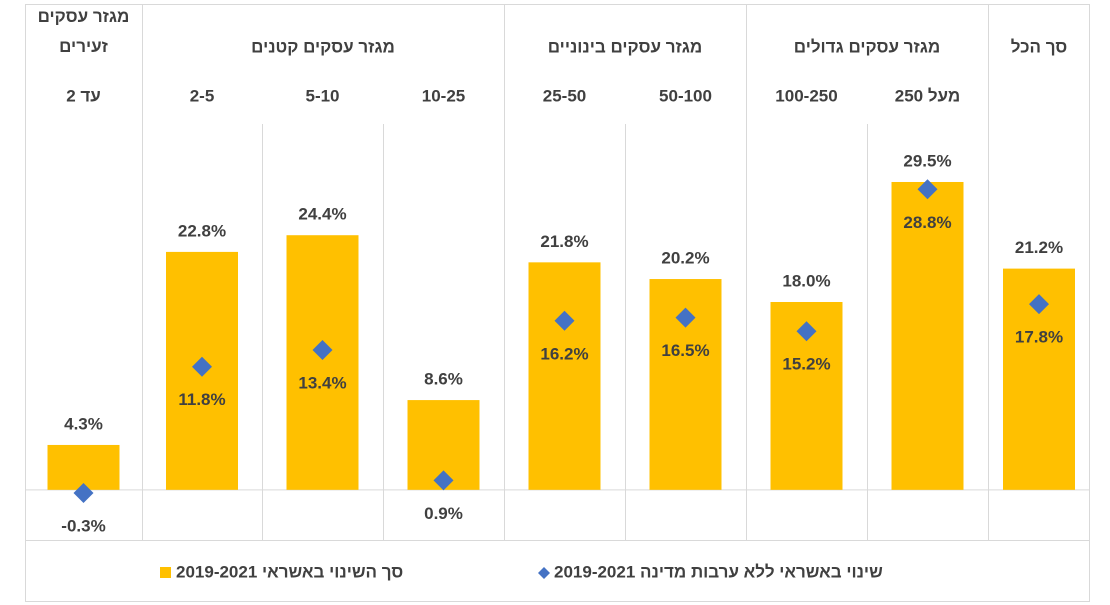 This screenshot has width=1110, height=605. Describe the element at coordinates (202, 230) in the screenshot. I see `bar-value-label: 22.8%` at that location.